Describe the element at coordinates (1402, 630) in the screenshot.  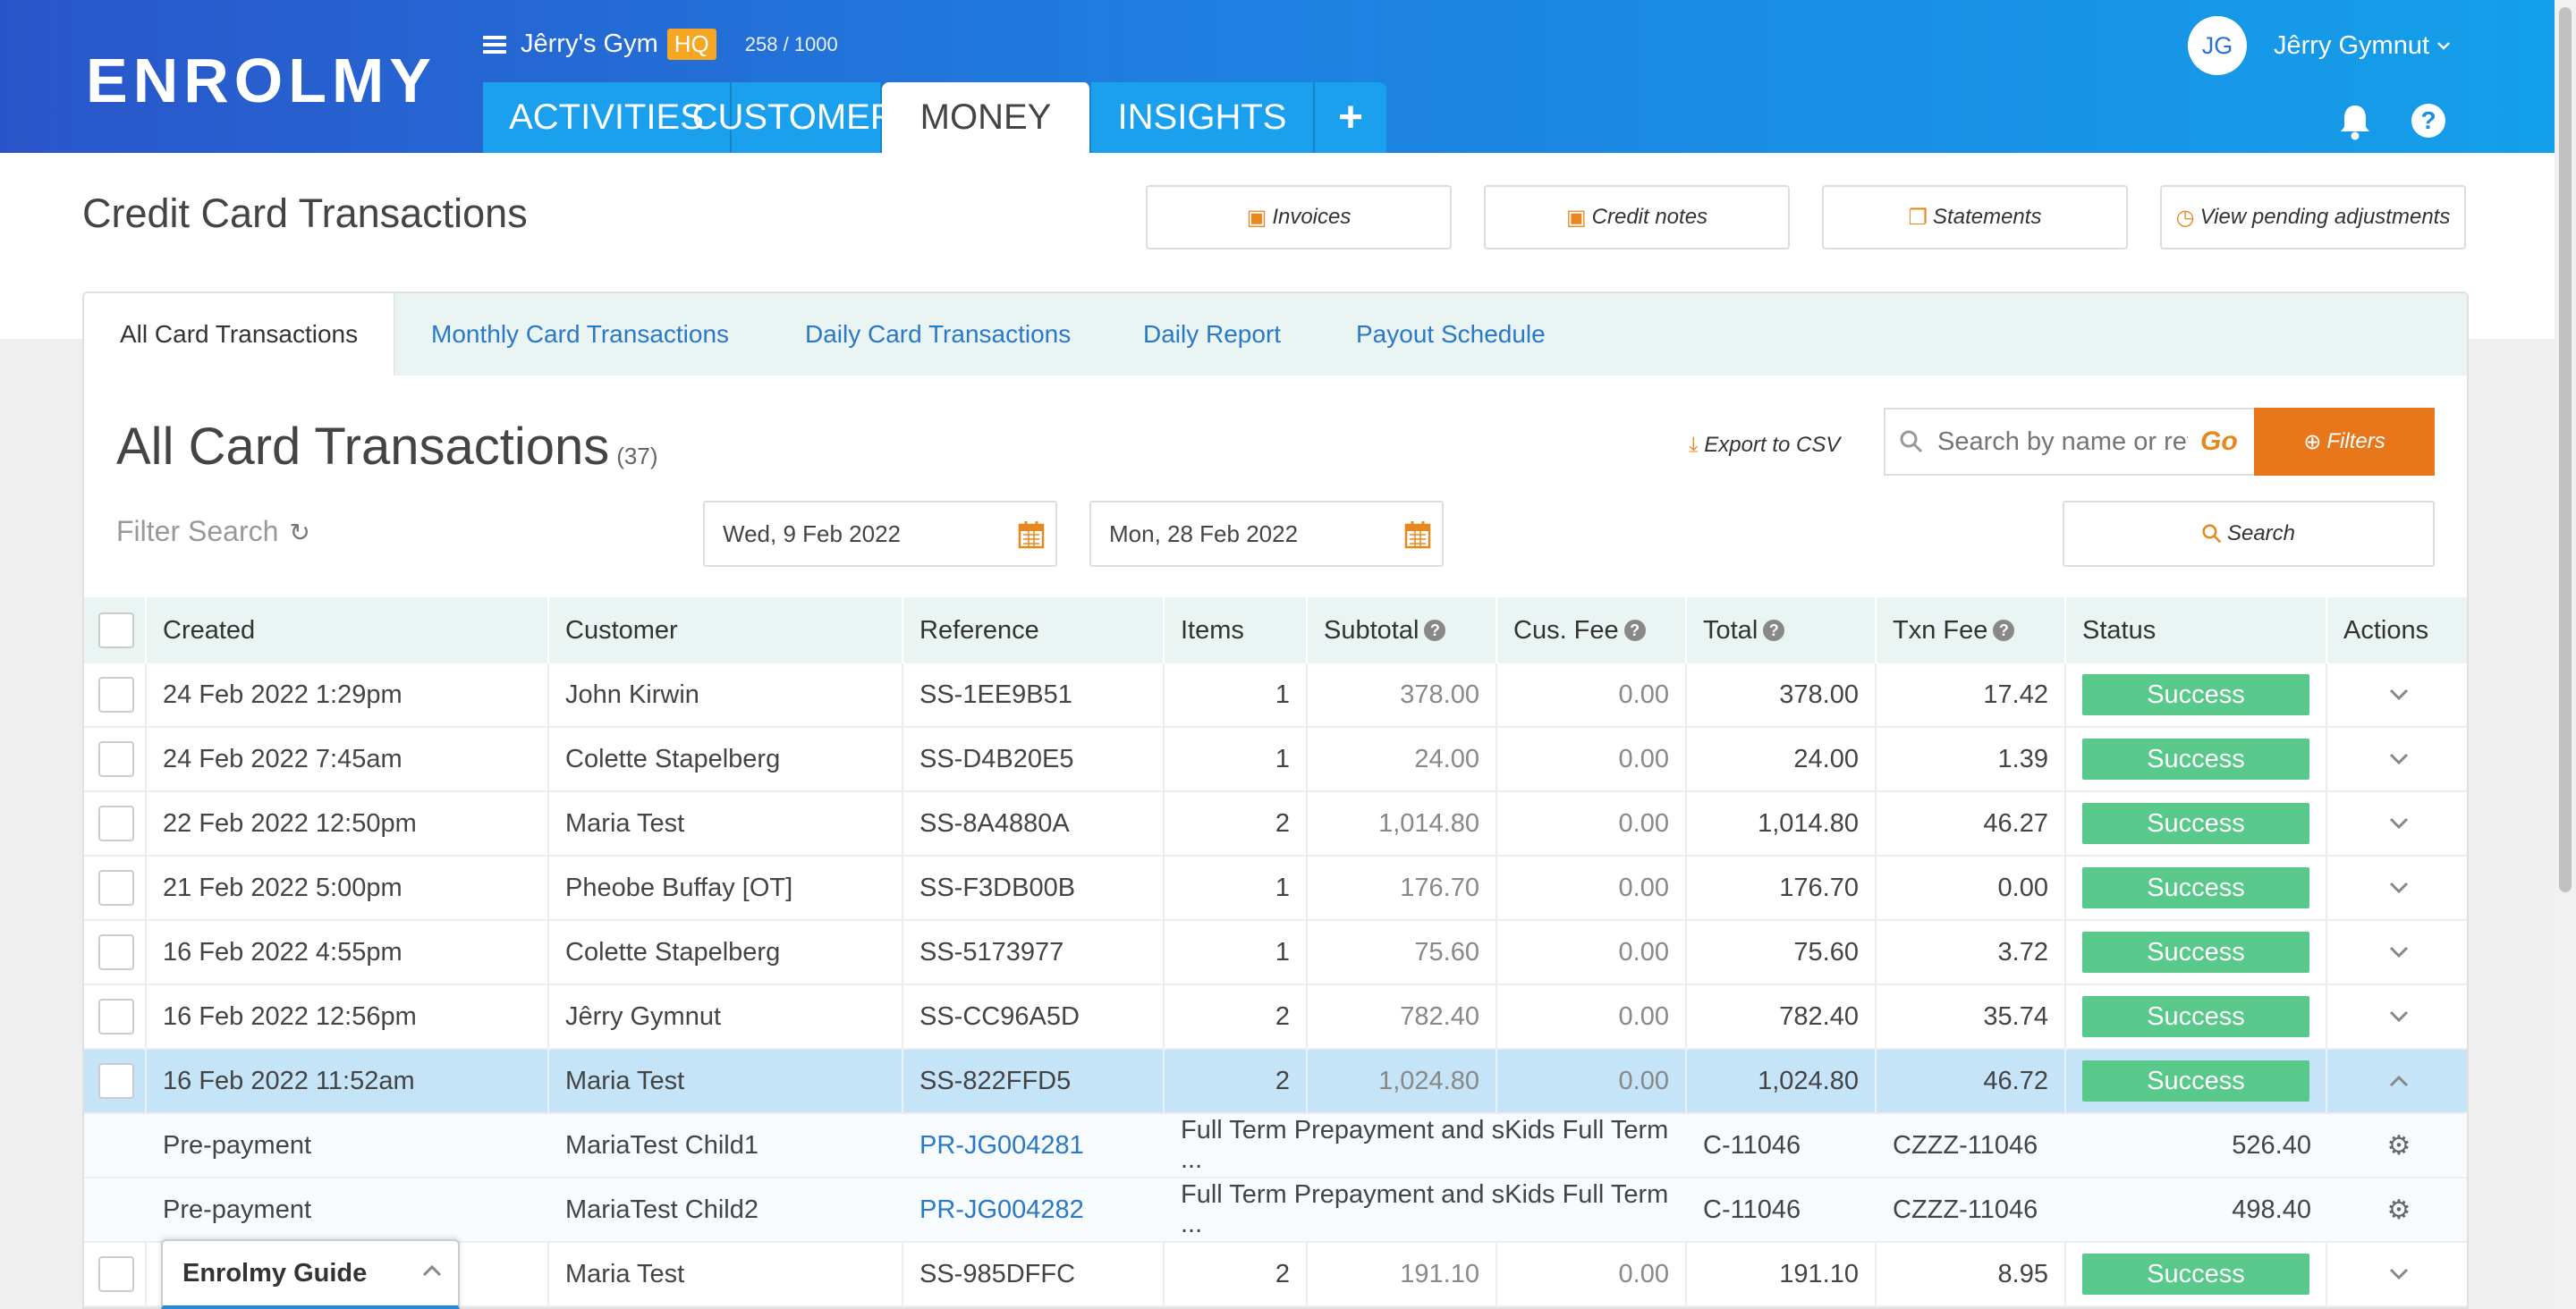
I see `col-subtotal: Subtotal?` at that location.